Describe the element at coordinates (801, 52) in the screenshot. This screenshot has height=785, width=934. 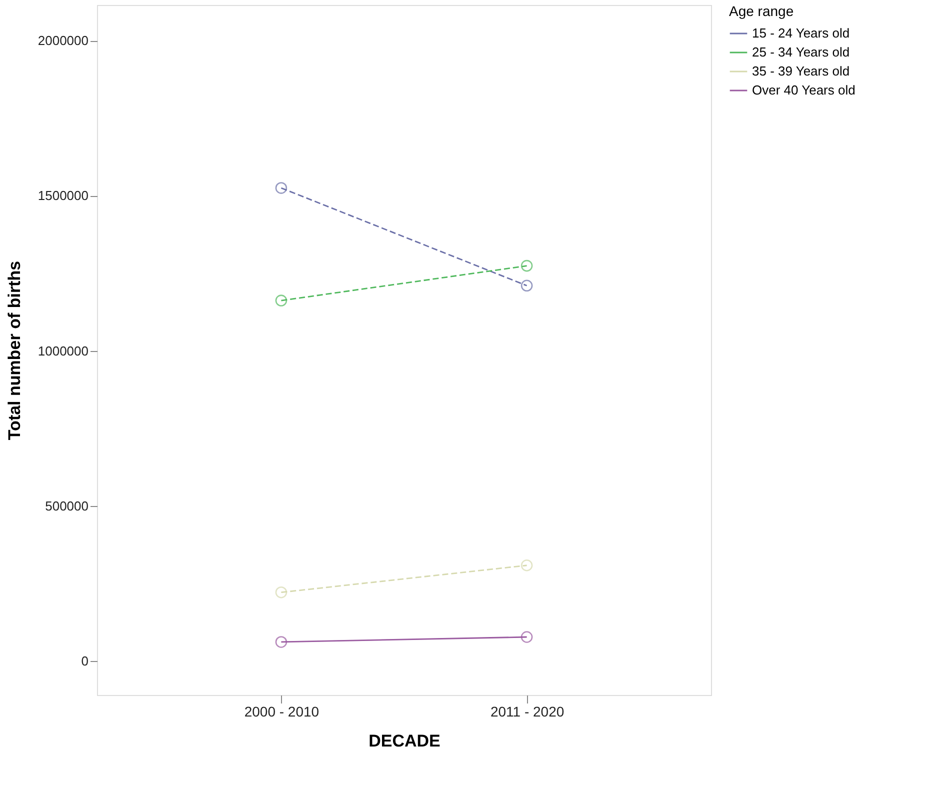
I see `legend-label: 25 - 34 Years old` at that location.